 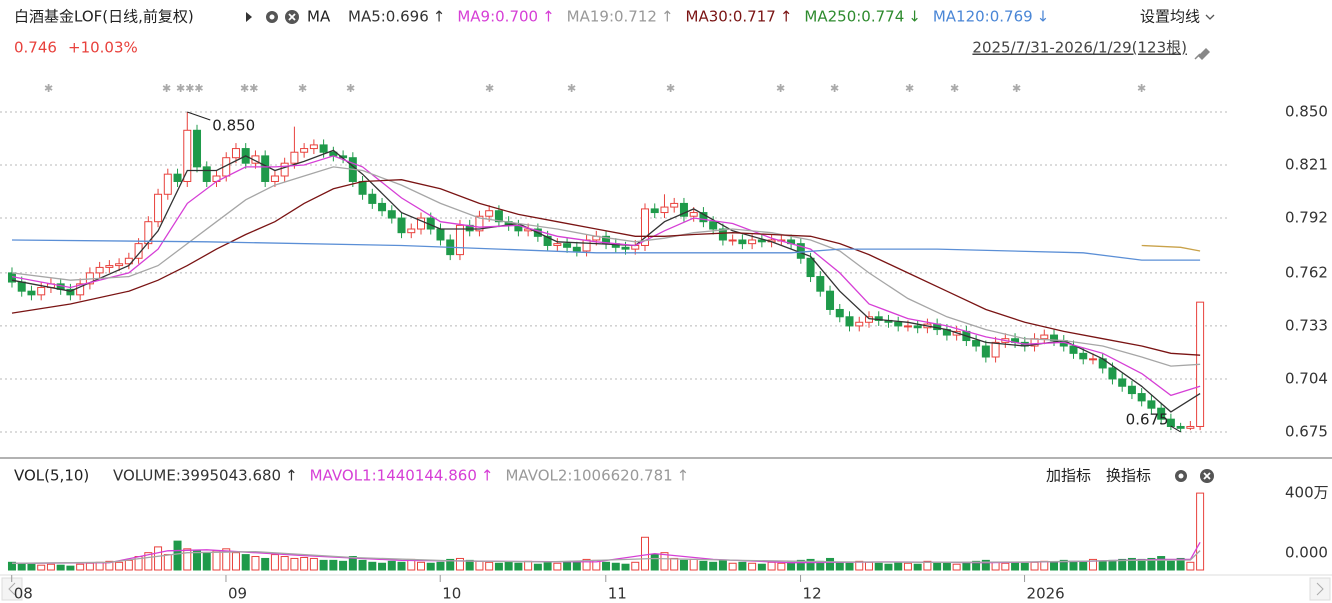 What do you see at coordinates (1210, 17) in the screenshot?
I see `dropdown-icon` at bounding box center [1210, 17].